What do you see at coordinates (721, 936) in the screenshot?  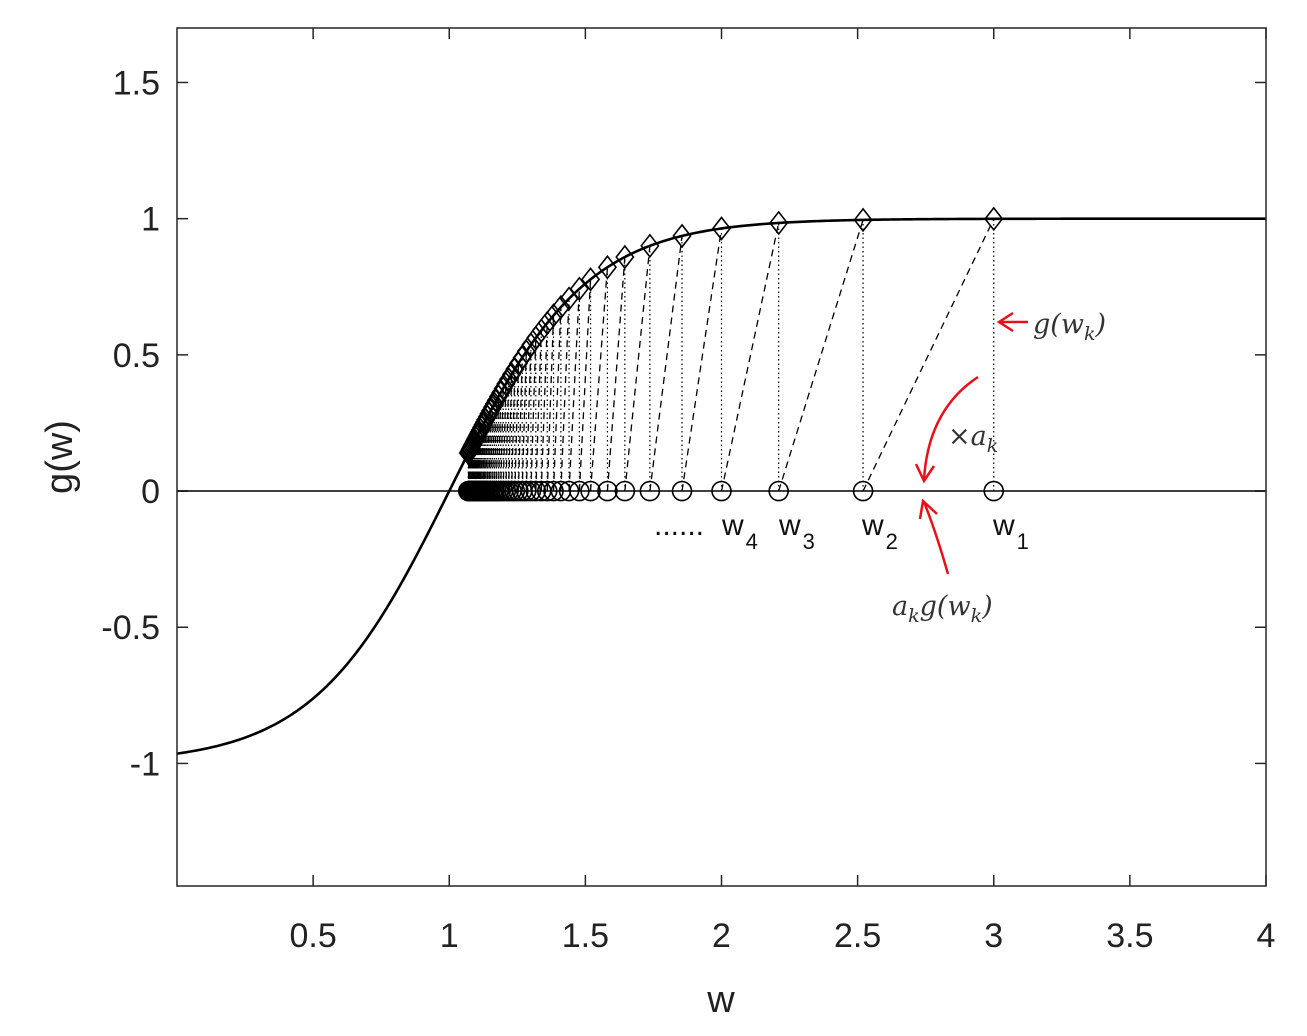 I see `x-tick-label: 2` at bounding box center [721, 936].